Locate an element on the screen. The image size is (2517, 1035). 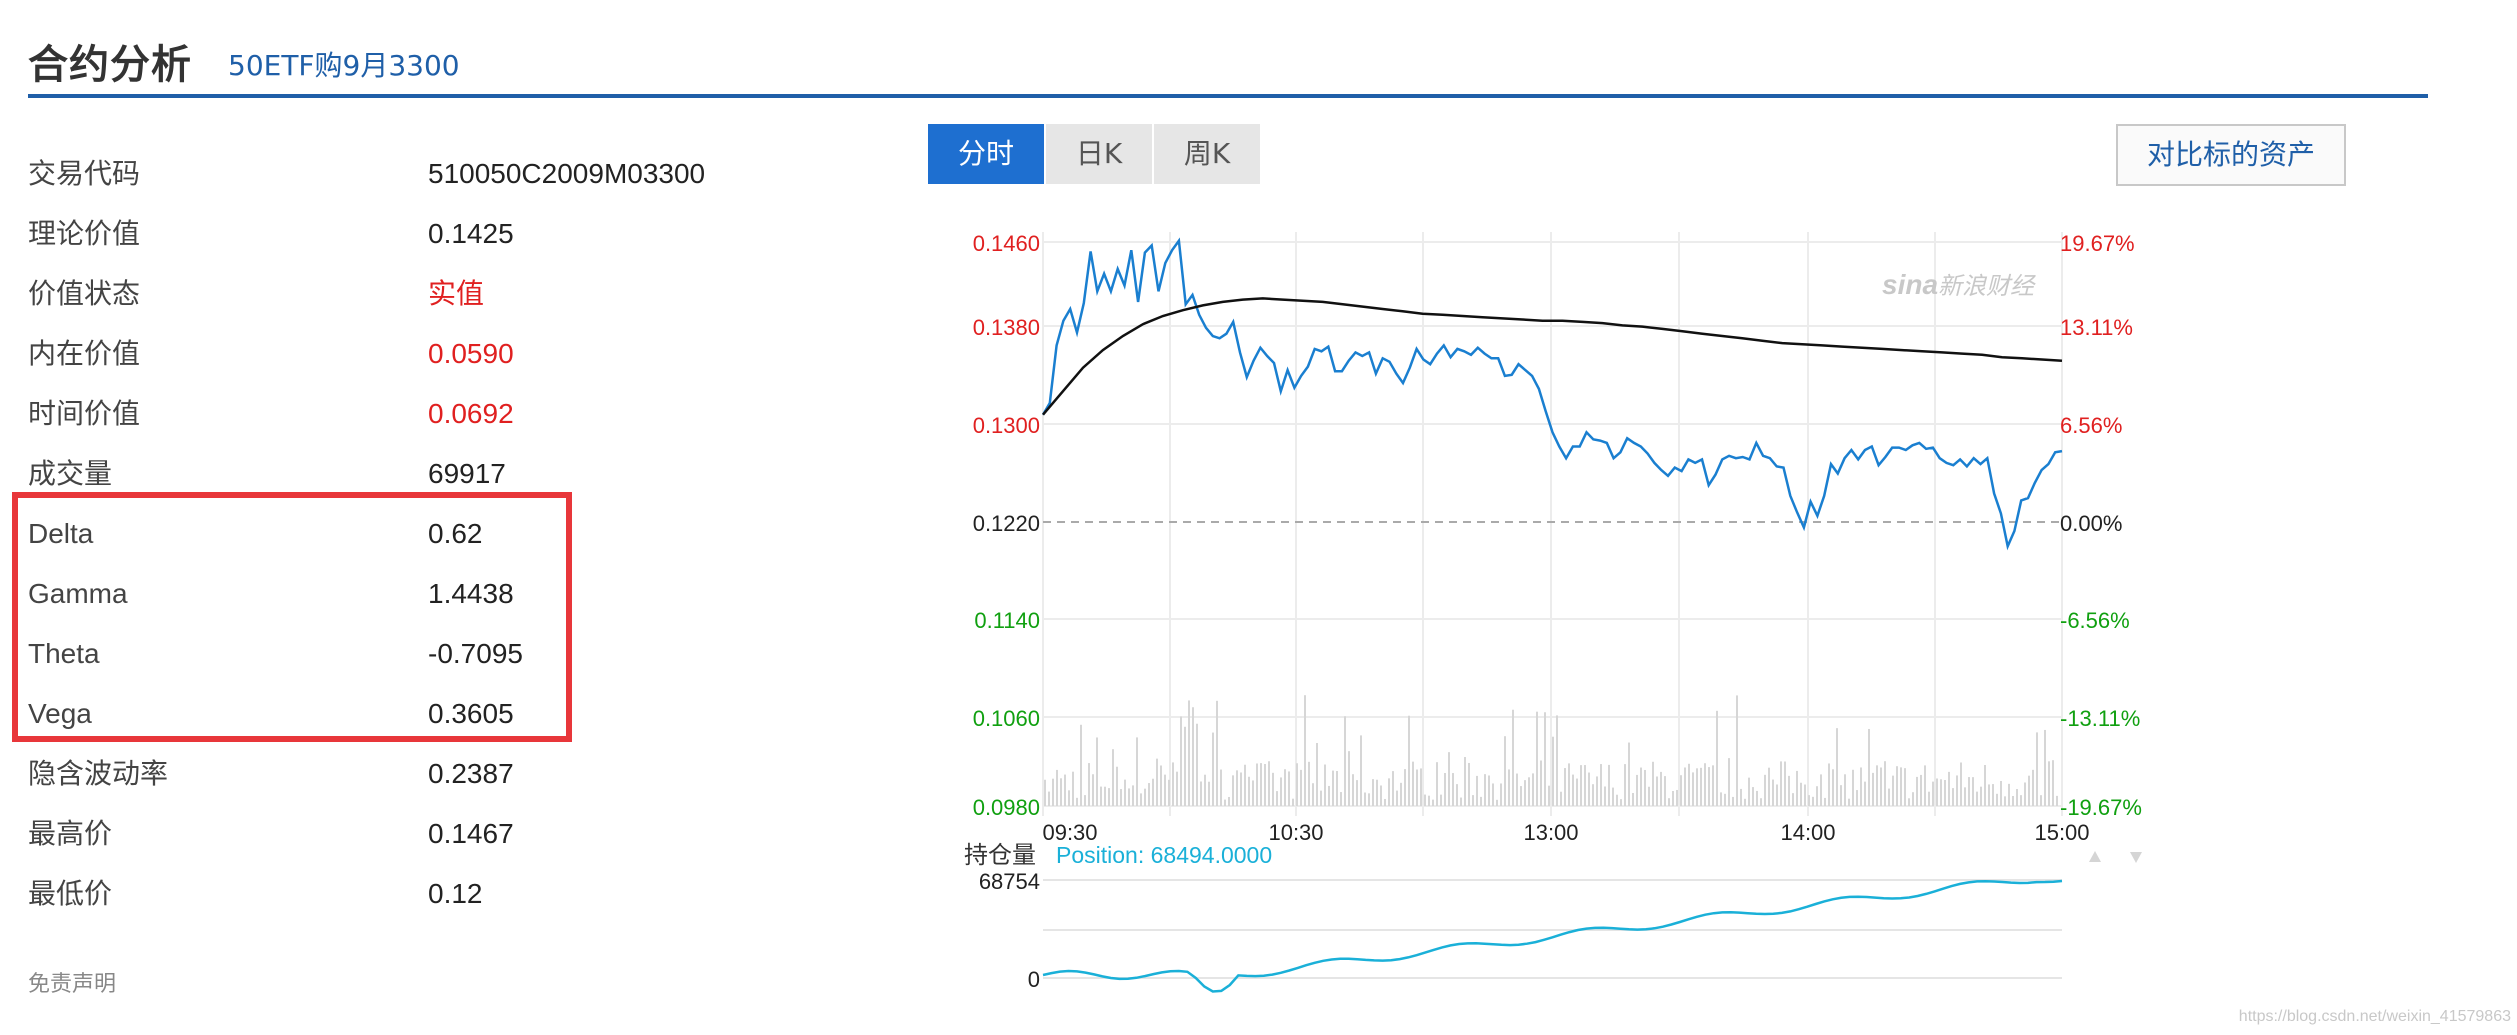
info-label: 隐含波动率 is located at coordinates (98, 773).